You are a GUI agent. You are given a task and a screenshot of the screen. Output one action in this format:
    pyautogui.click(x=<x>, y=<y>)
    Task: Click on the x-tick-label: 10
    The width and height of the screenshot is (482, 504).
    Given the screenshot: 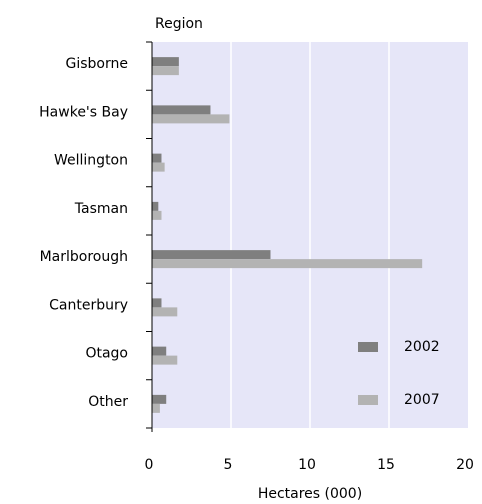 What is the action you would take?
    pyautogui.click(x=307, y=465)
    